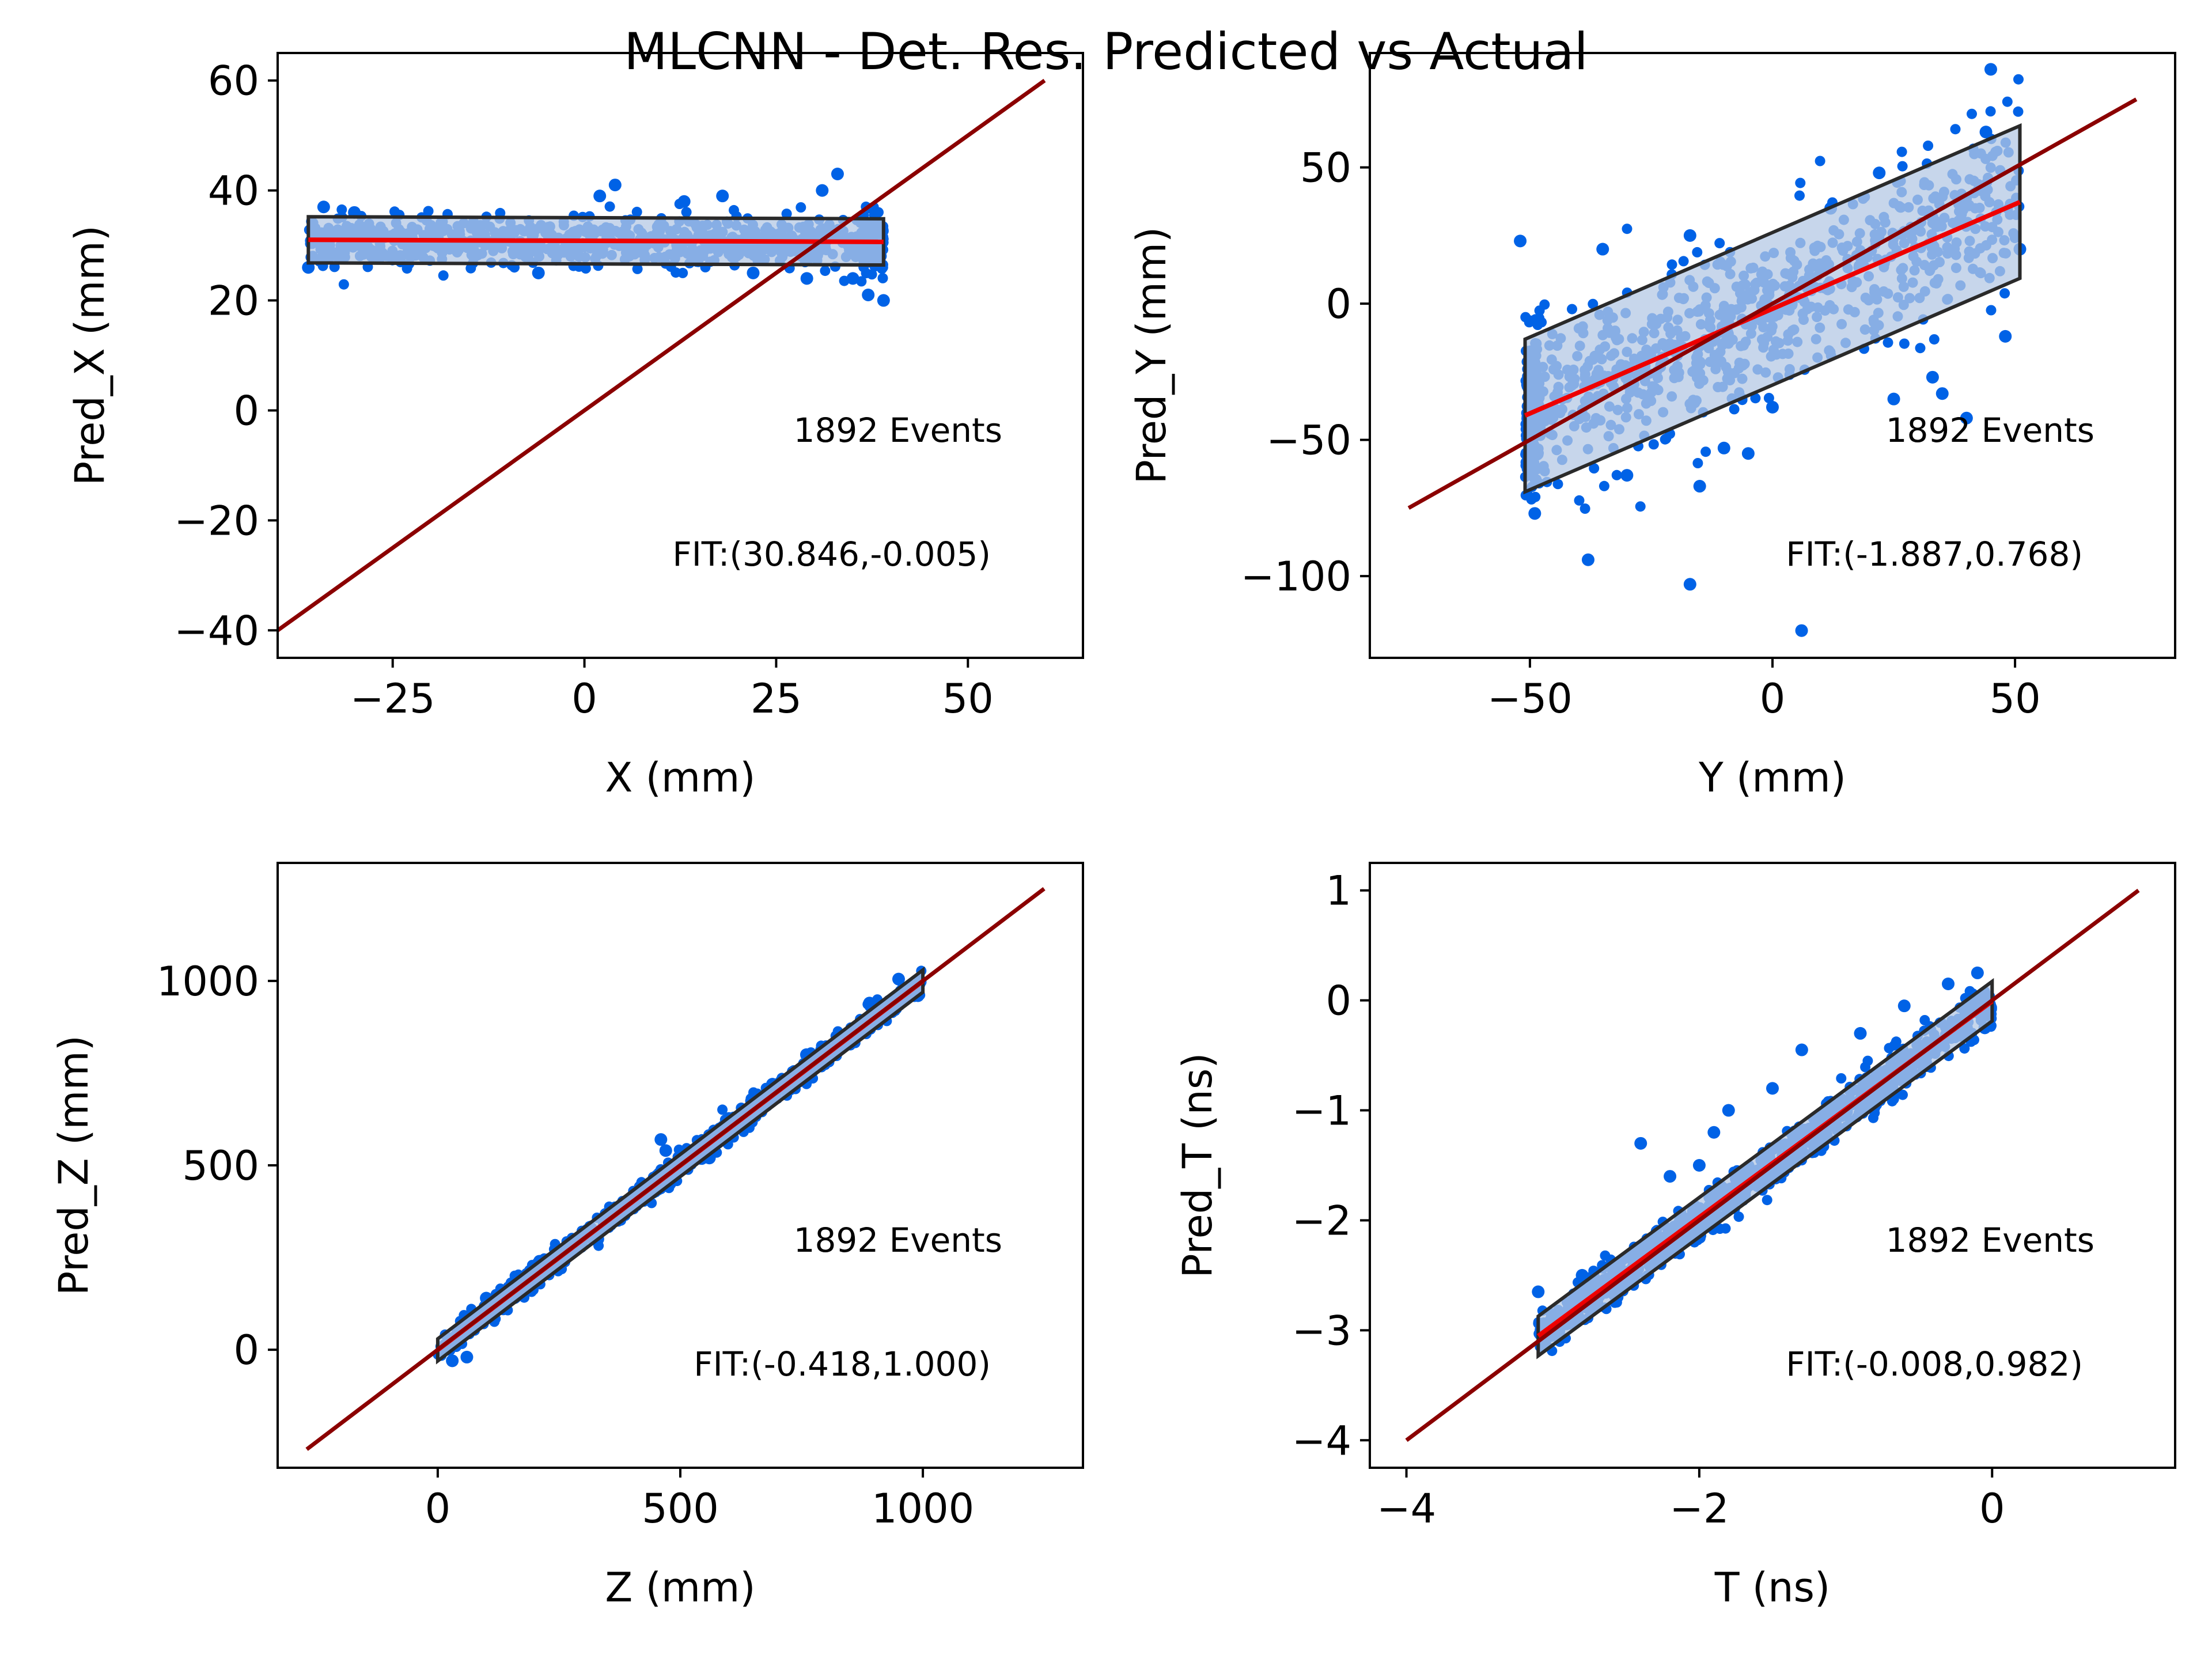 The height and width of the screenshot is (1659, 2212). What do you see at coordinates (1325, 168) in the screenshot?
I see `y-tick-label: 50` at bounding box center [1325, 168].